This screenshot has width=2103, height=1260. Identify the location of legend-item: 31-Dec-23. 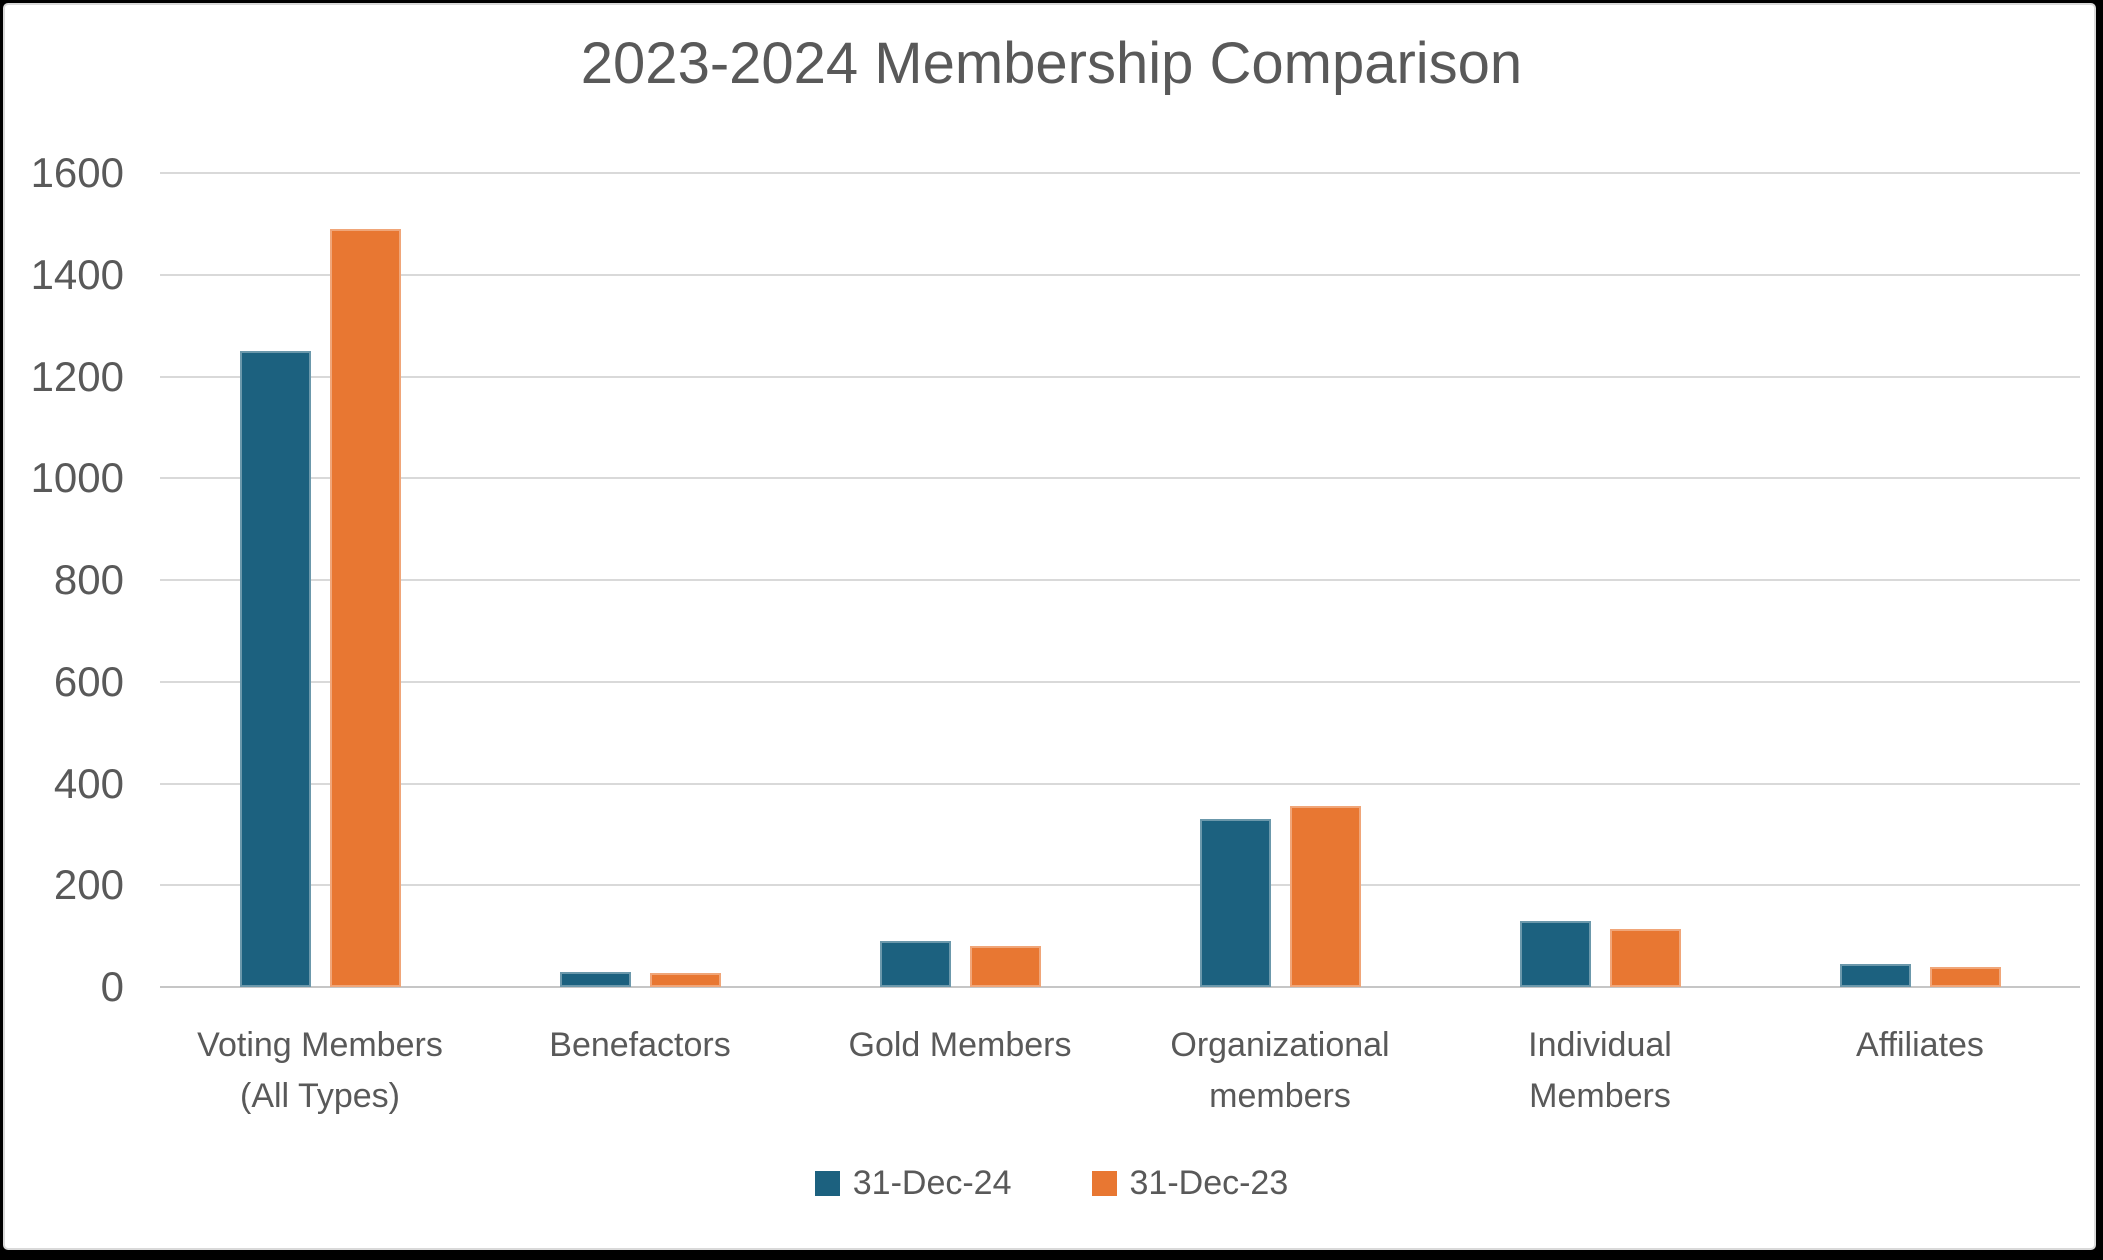
(1190, 1183).